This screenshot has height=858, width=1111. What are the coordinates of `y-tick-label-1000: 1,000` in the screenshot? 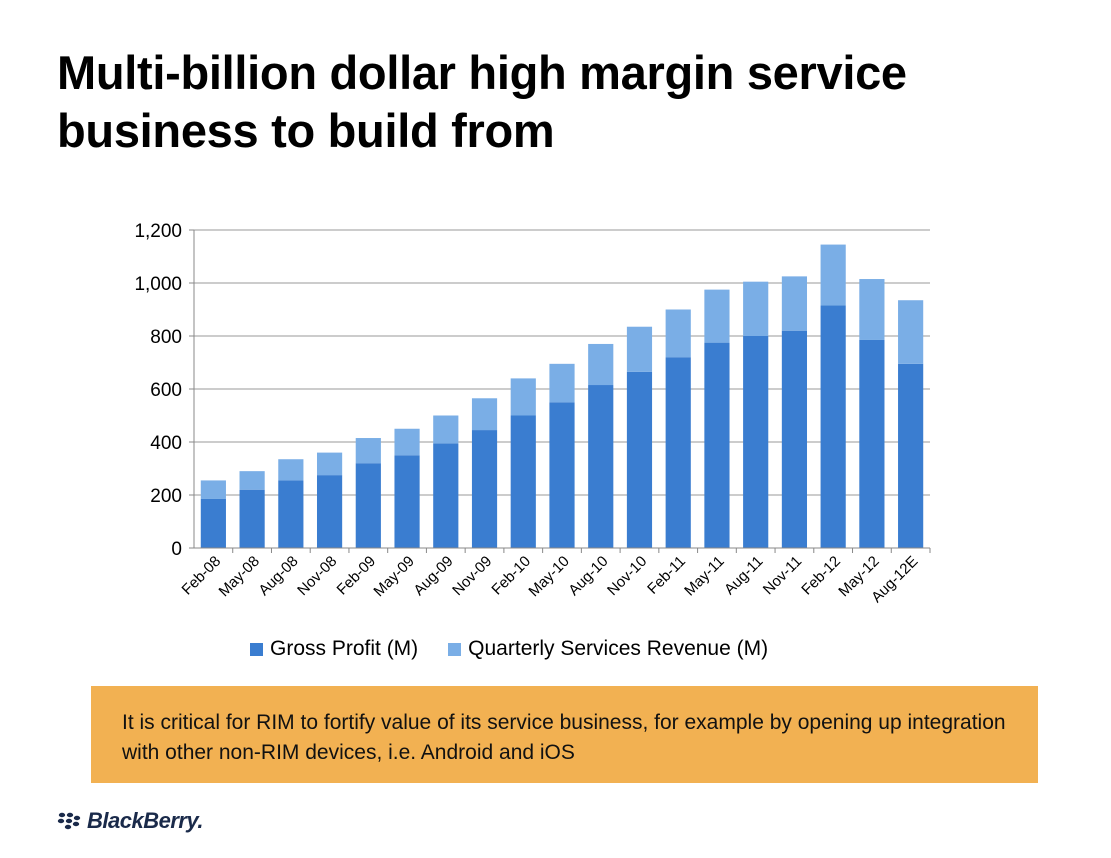 It's located at (158, 284).